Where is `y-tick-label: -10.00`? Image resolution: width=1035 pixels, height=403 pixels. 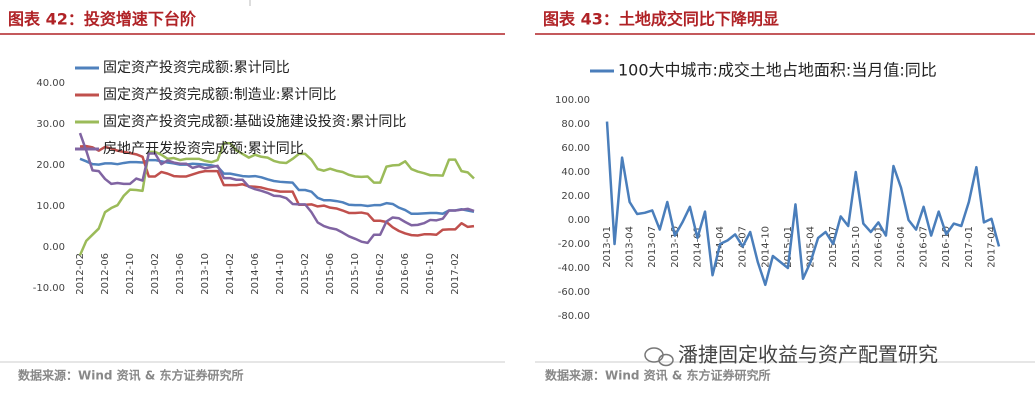 y-tick-label: -10.00 is located at coordinates (49, 288).